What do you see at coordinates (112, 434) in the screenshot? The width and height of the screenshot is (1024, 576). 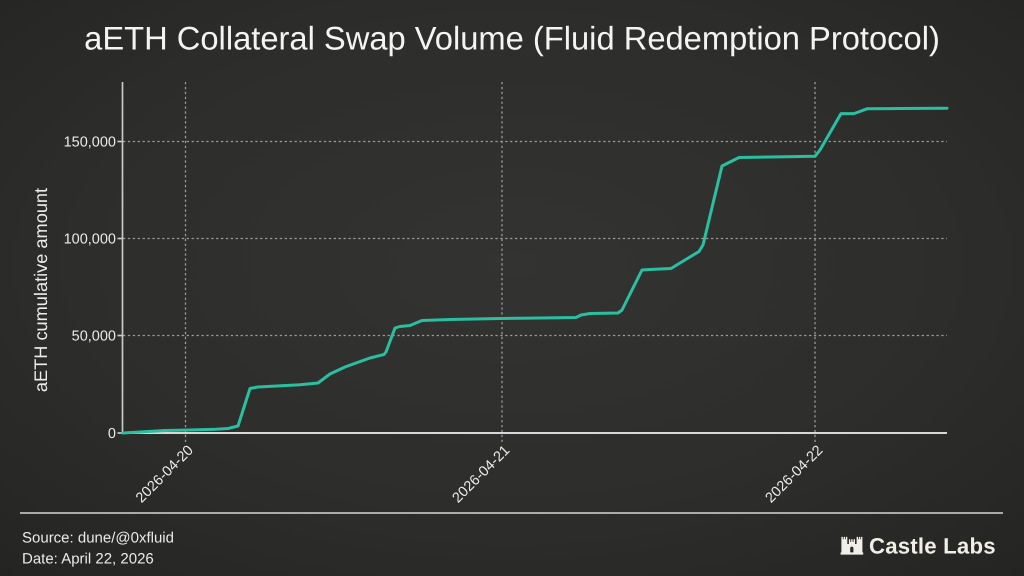 I see `svg-text: 0` at bounding box center [112, 434].